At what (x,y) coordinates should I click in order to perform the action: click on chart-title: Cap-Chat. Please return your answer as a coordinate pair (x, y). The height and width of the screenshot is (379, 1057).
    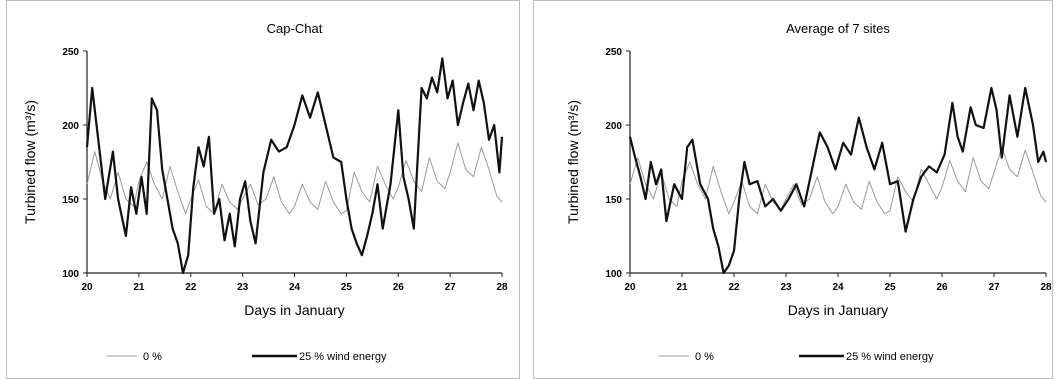
    Looking at the image, I should click on (295, 28).